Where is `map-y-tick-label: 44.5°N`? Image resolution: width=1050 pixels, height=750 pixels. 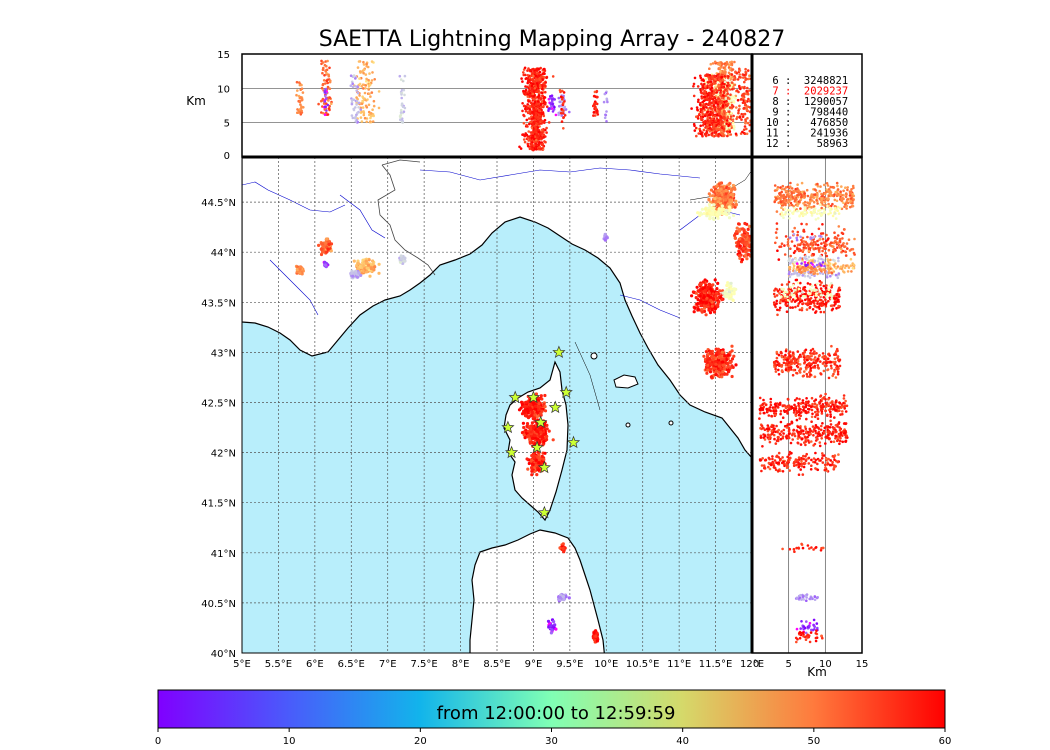 map-y-tick-label: 44.5°N is located at coordinates (218, 203).